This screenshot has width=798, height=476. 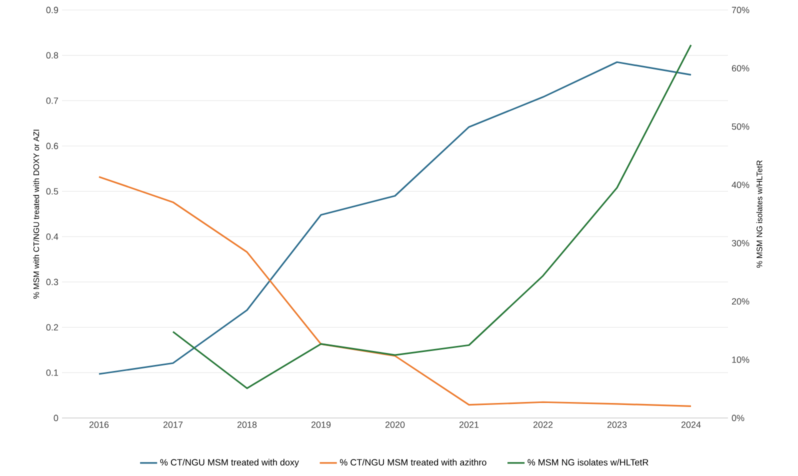 What do you see at coordinates (691, 425) in the screenshot?
I see `x-tick-label: 2024` at bounding box center [691, 425].